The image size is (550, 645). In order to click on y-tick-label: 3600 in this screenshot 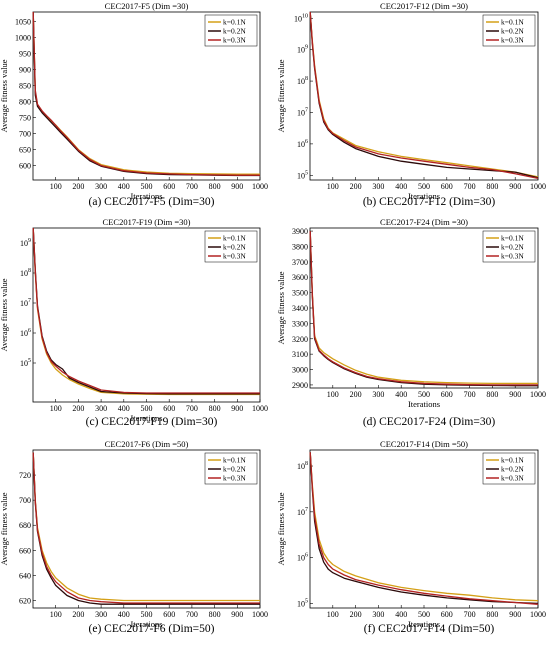, I will do `click(300, 277)`.